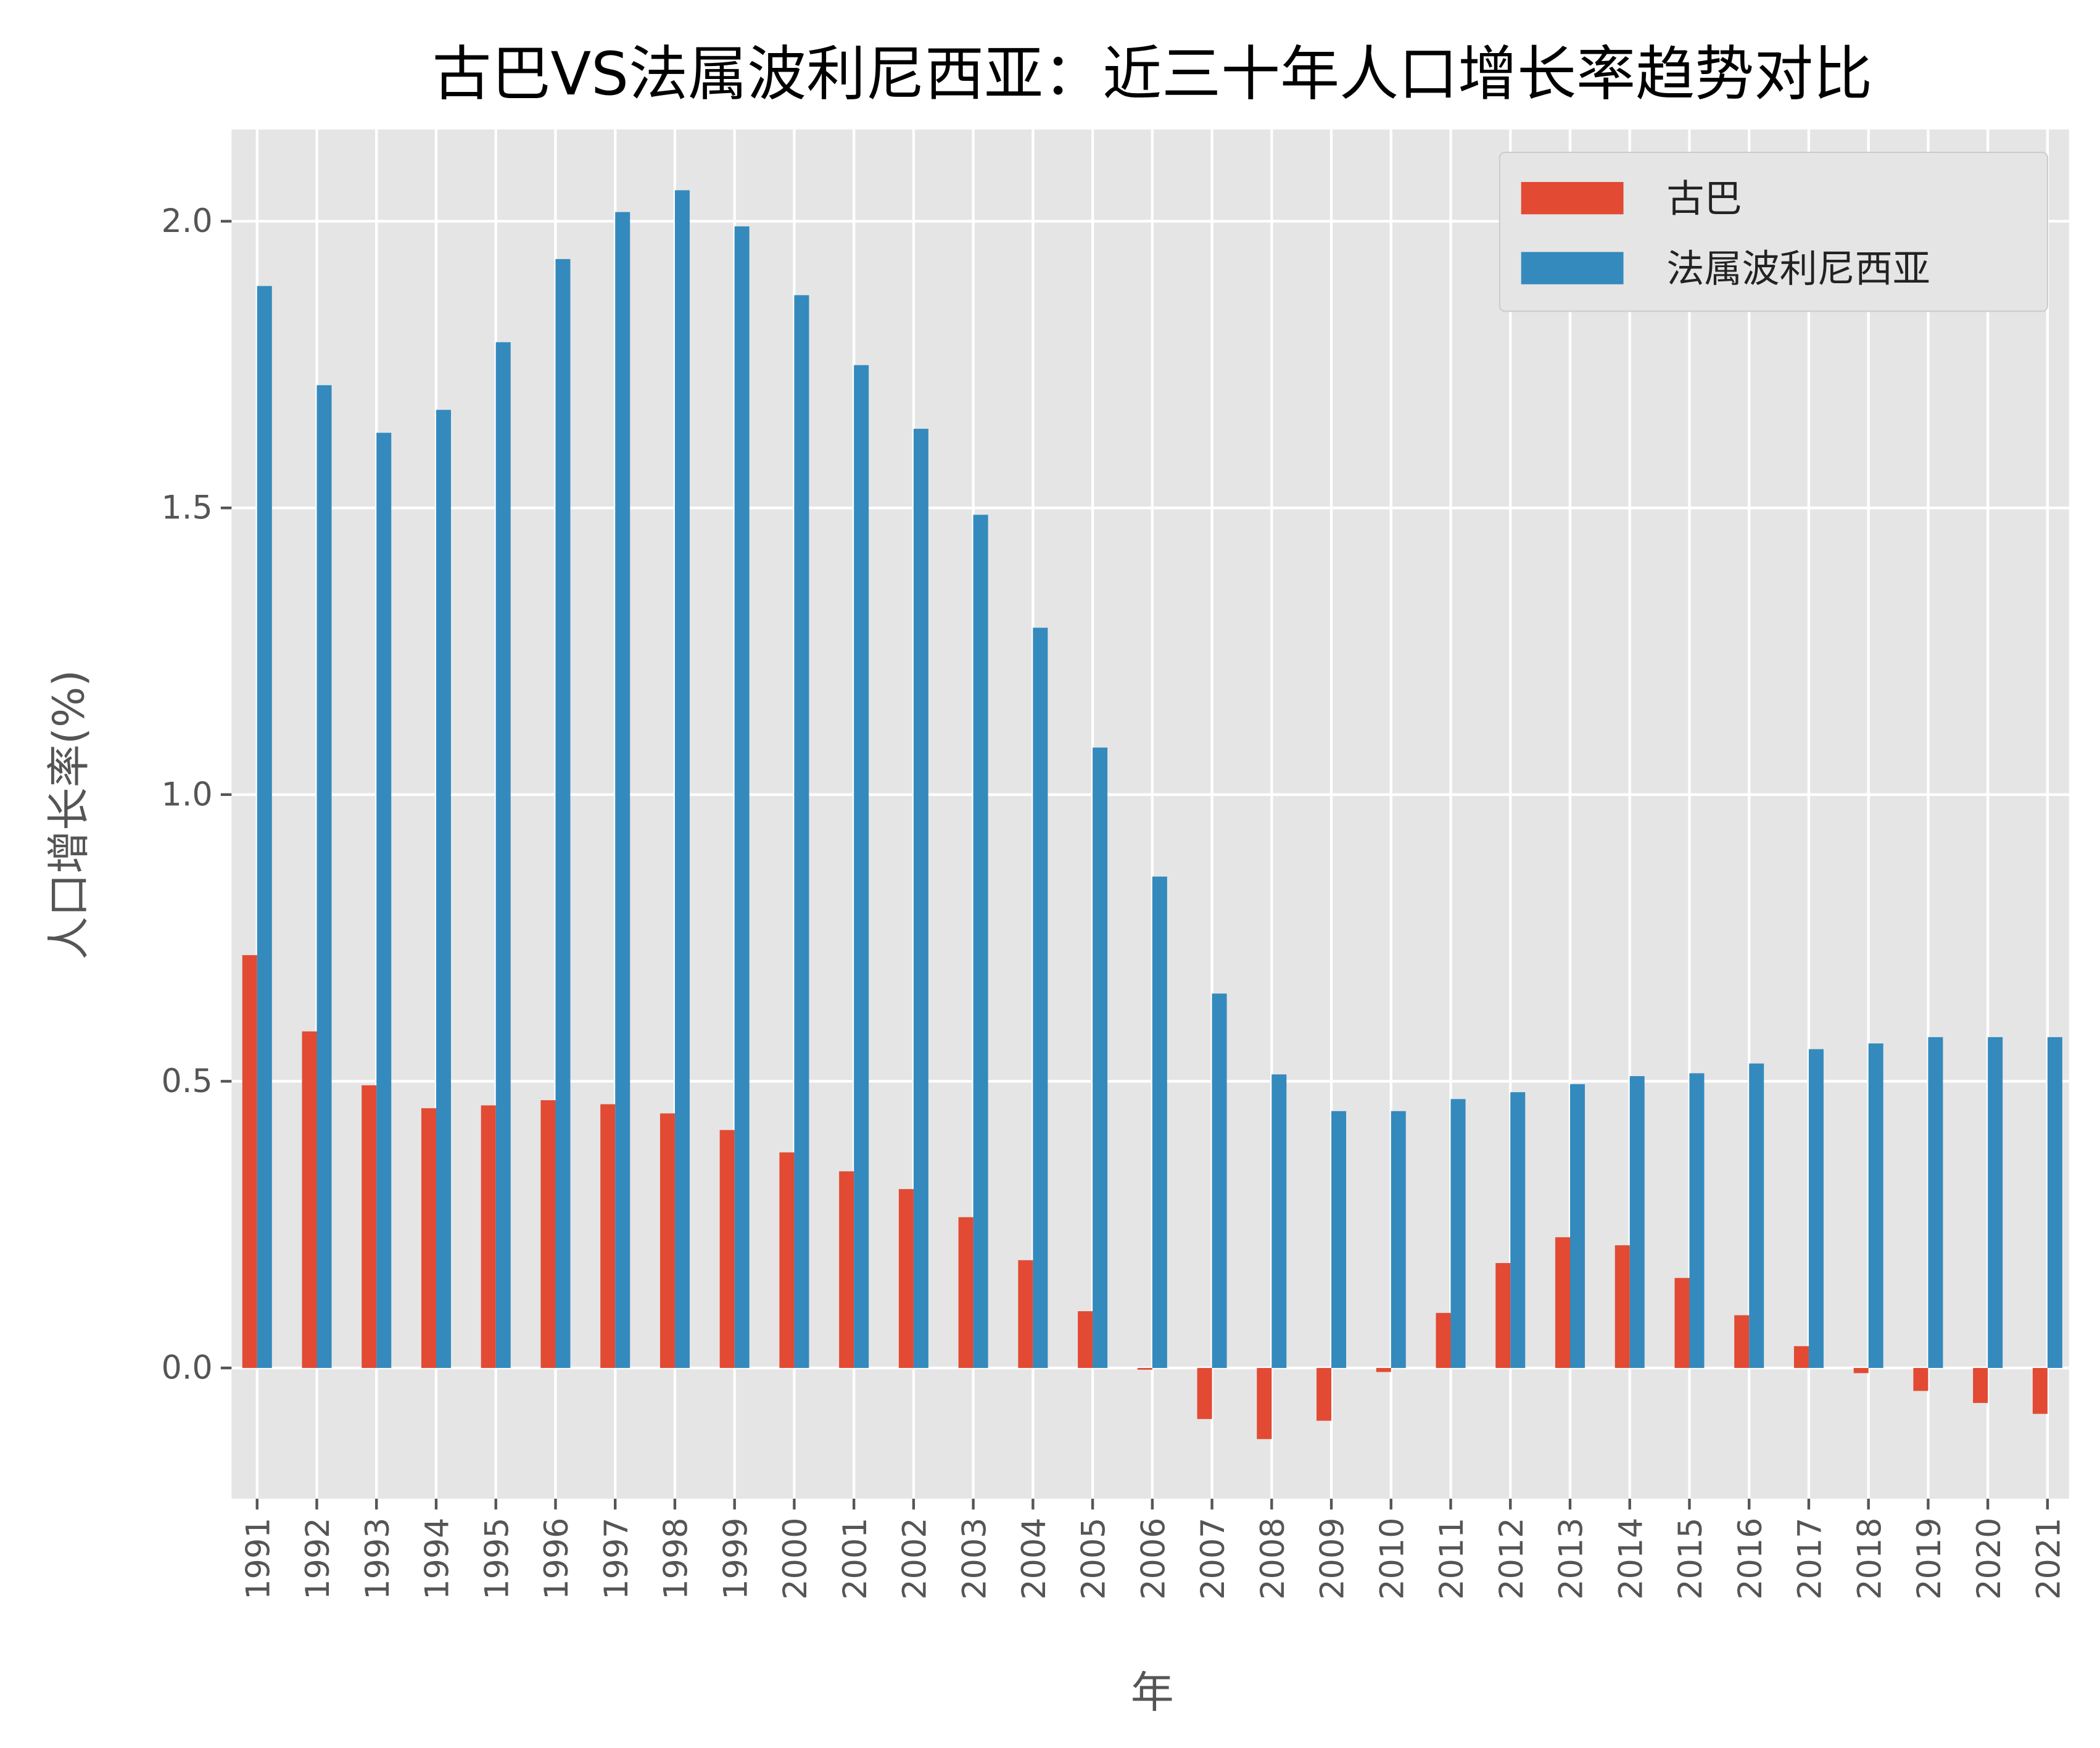  What do you see at coordinates (69, 815) in the screenshot?
I see `y-axis-label: 人口增长率(%)` at bounding box center [69, 815].